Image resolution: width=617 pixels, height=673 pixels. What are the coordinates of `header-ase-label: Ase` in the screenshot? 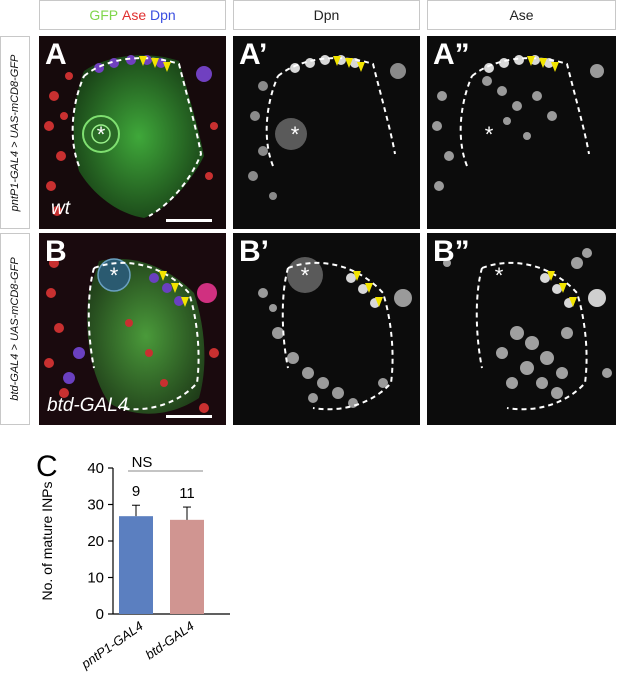 It's located at (521, 15).